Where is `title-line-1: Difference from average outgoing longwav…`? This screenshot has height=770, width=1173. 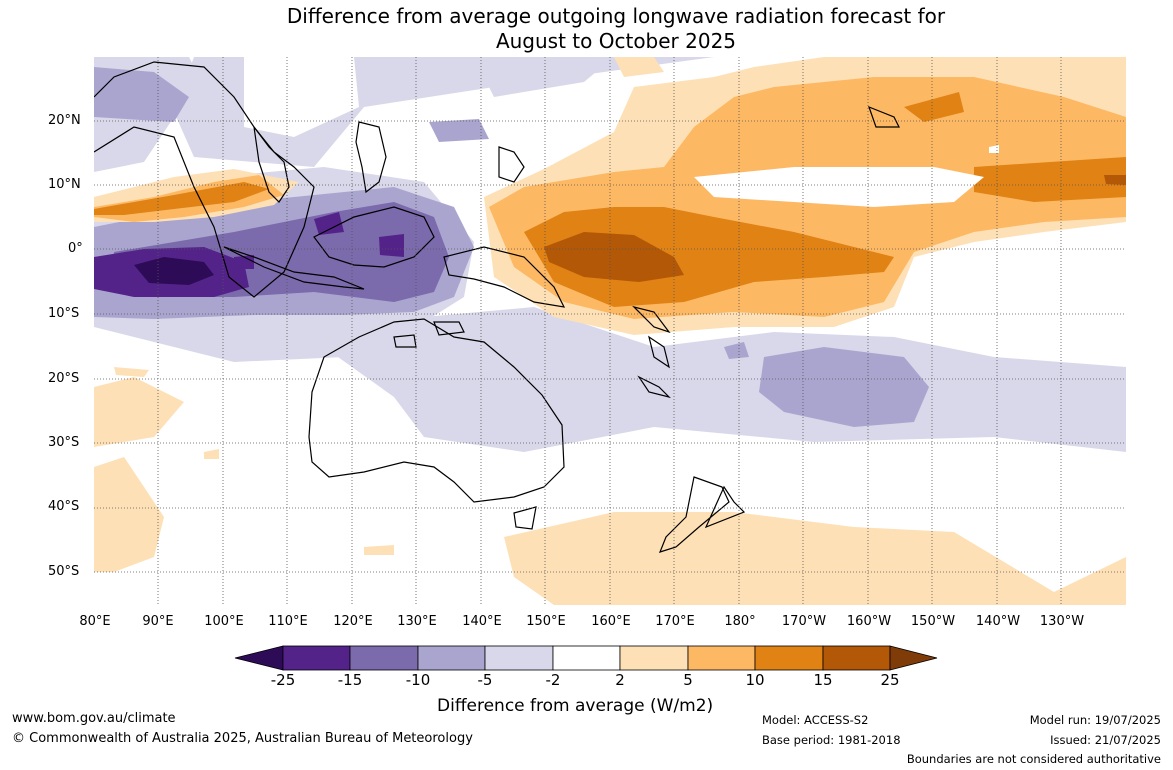 title-line-1: Difference from average outgoing longwav… is located at coordinates (616, 16).